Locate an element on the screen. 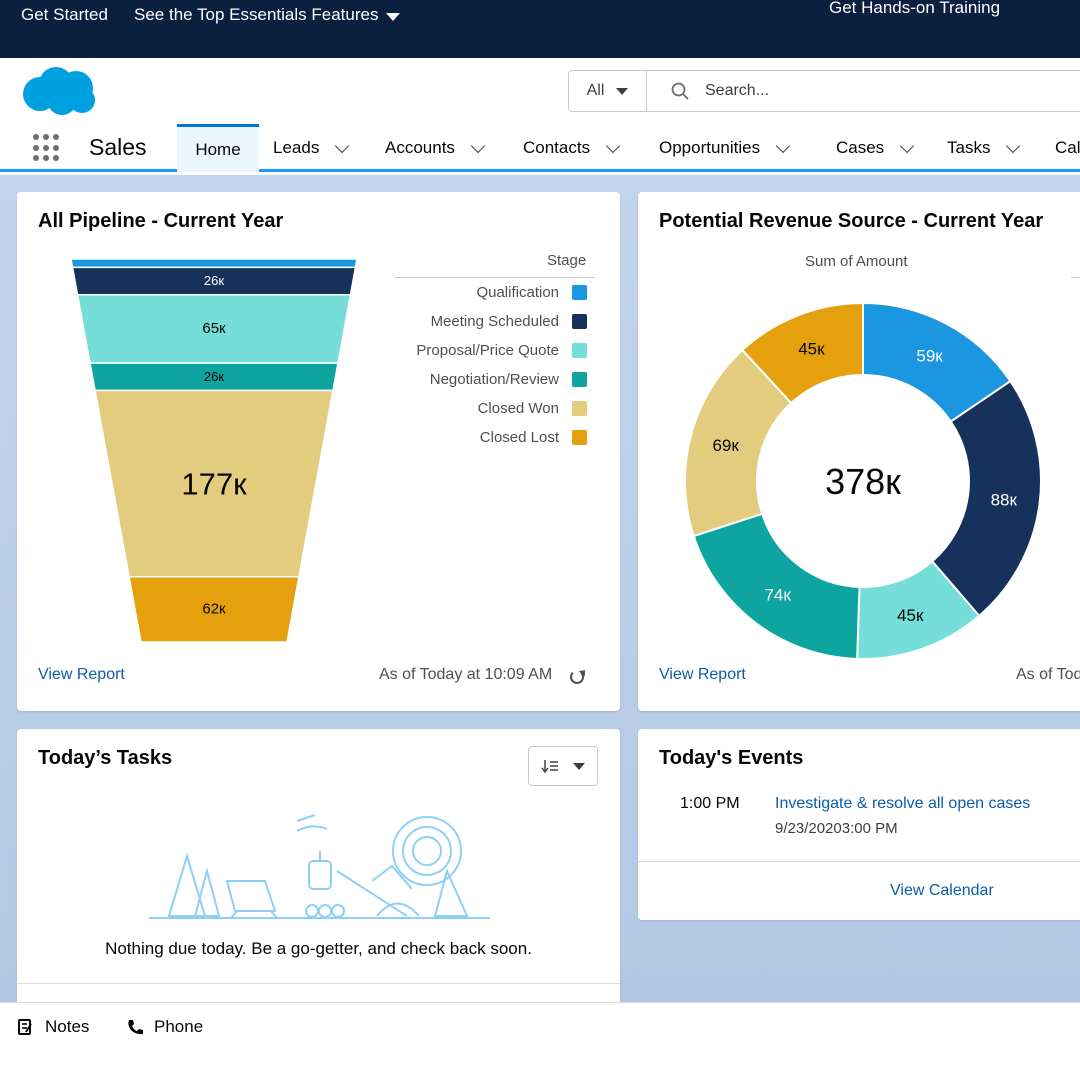  search-scope-dropdown: All is located at coordinates (608, 91).